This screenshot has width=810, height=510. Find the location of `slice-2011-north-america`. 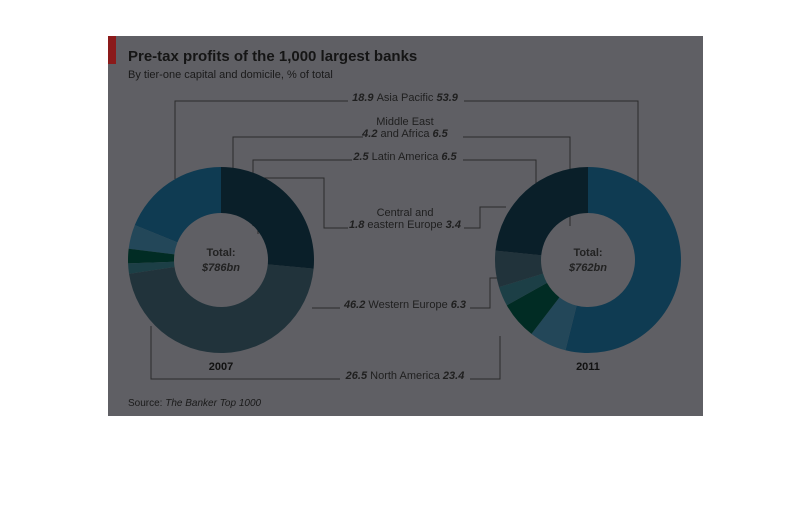

slice-2011-north-america is located at coordinates (541, 211).